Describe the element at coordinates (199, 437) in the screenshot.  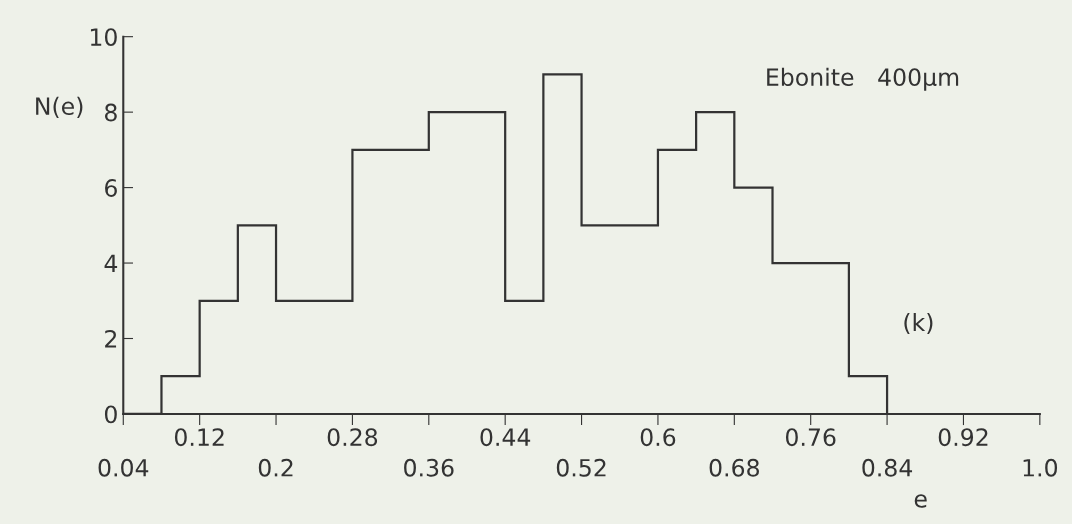
I see `x2-tick-label: 0.12` at that location.